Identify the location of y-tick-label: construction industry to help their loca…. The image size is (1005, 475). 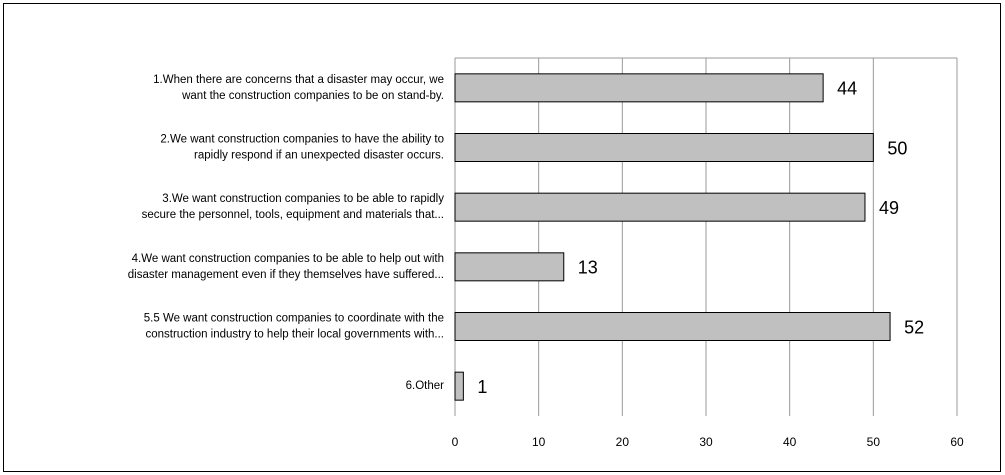
(294, 335).